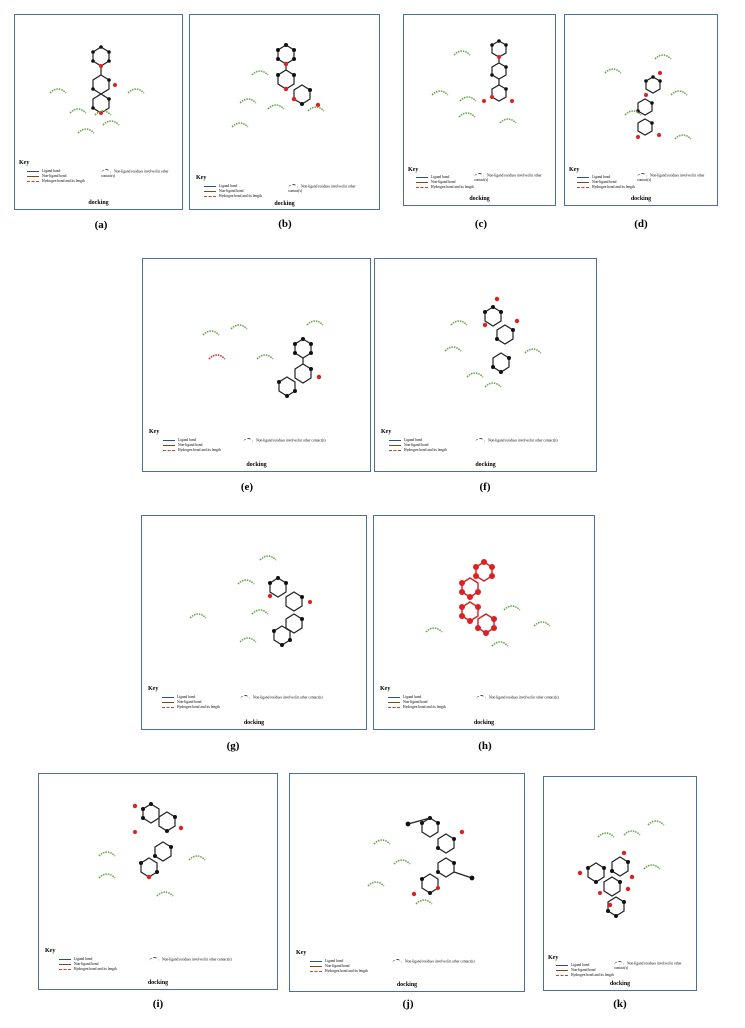 This screenshot has height=1028, width=745. I want to click on caption-k: (k), so click(620, 1004).